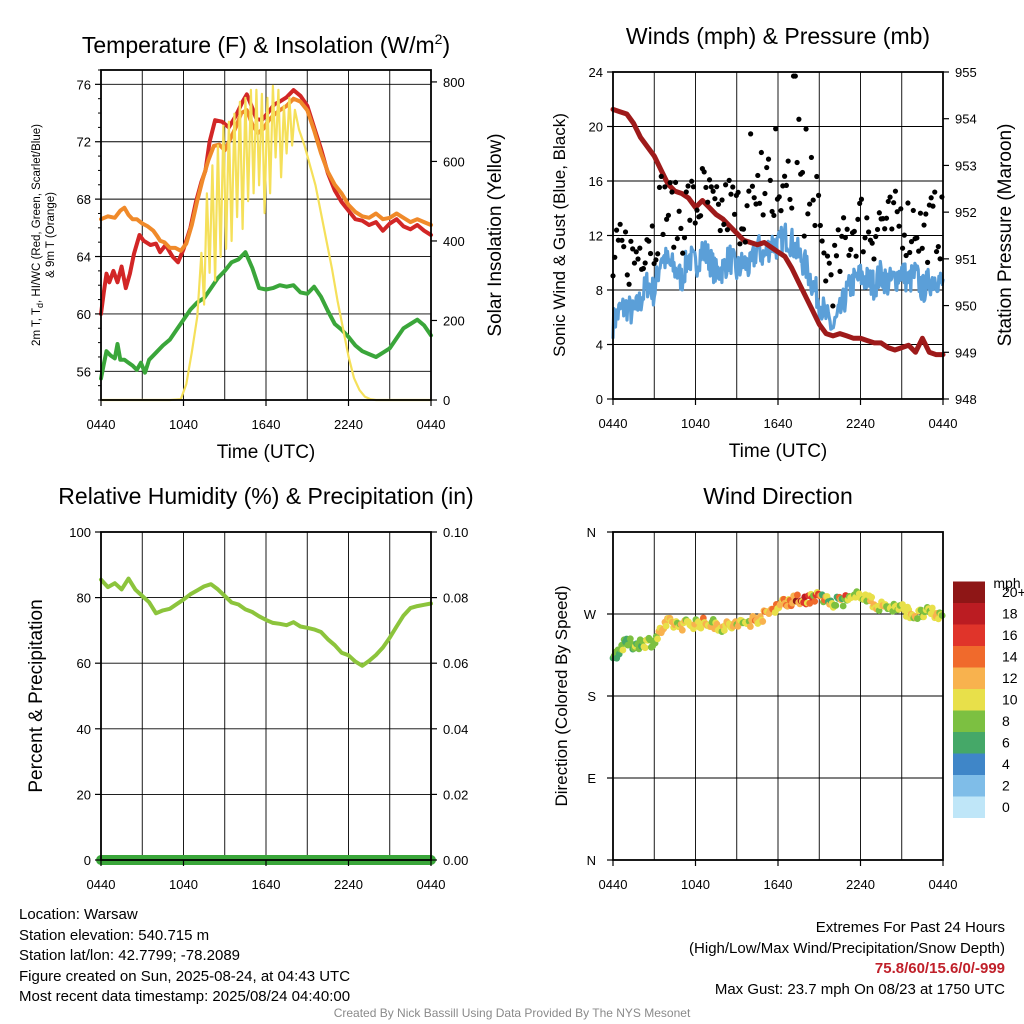 This screenshot has width=1024, height=1024. What do you see at coordinates (84, 314) in the screenshot?
I see `y-tick-label: 60` at bounding box center [84, 314].